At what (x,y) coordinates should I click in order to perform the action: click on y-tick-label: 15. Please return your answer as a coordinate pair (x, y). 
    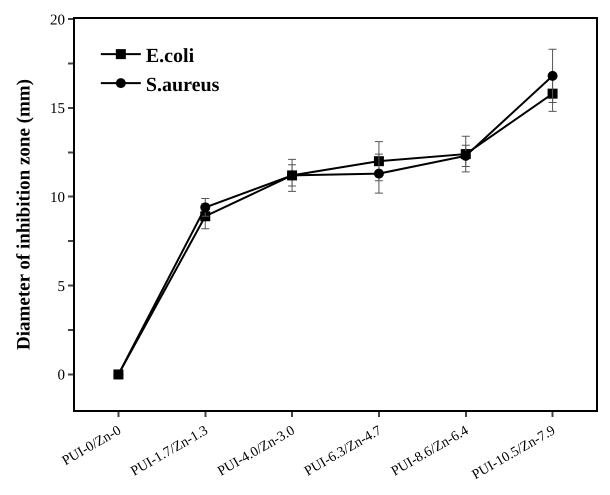
    Looking at the image, I should click on (57, 109).